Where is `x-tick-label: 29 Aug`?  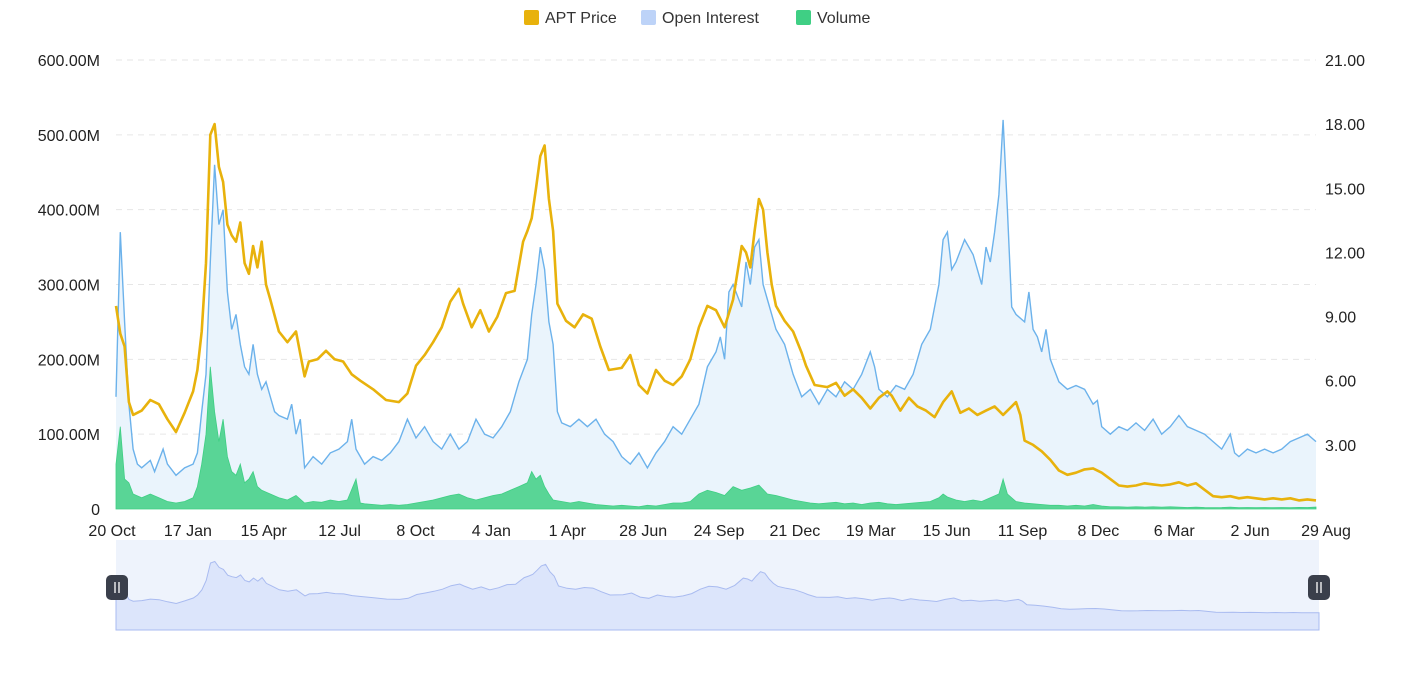
x-tick-label: 29 Aug is located at coordinates (1326, 531).